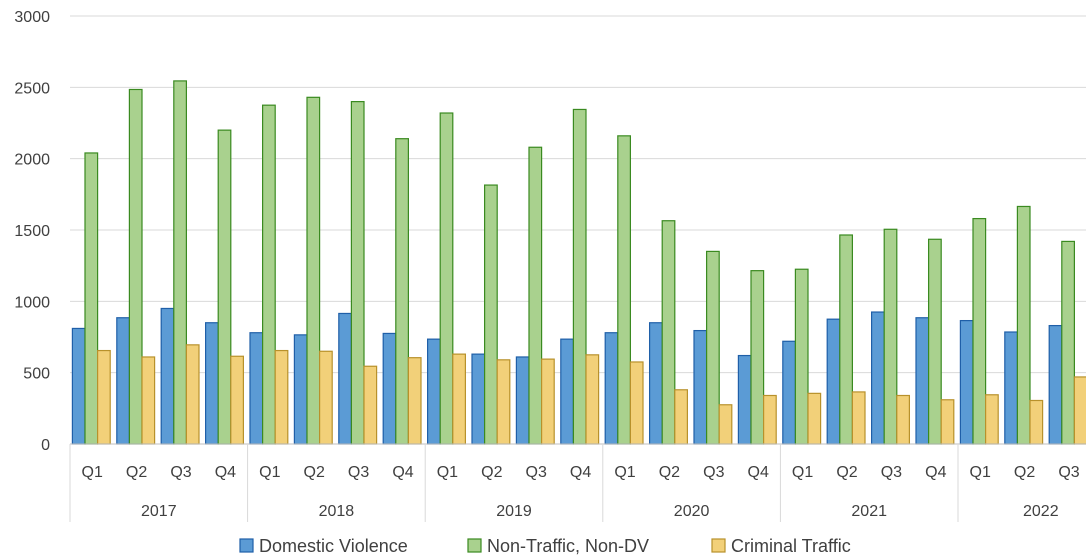  What do you see at coordinates (32, 302) in the screenshot?
I see `y-tick-label: 1000` at bounding box center [32, 302].